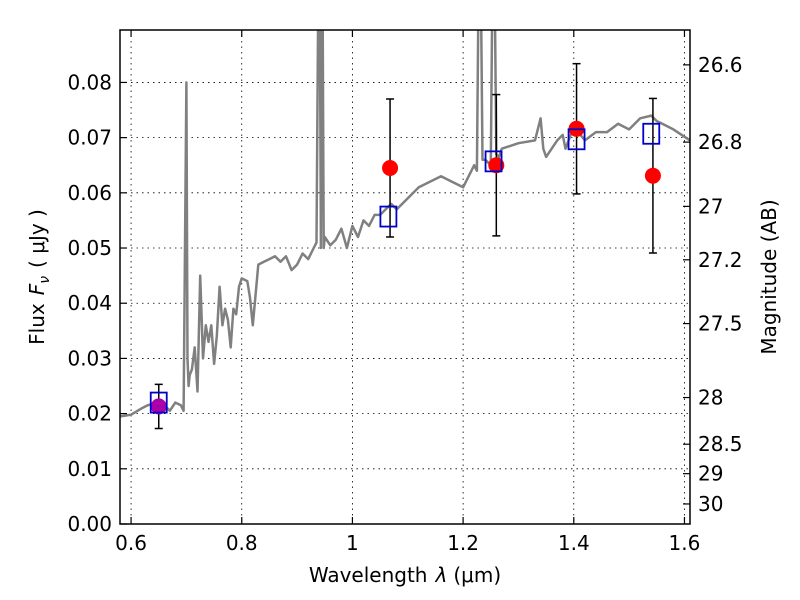 Image resolution: width=800 pixels, height=600 pixels. What do you see at coordinates (242, 543) in the screenshot?
I see `x-tick-label: 0.8` at bounding box center [242, 543].